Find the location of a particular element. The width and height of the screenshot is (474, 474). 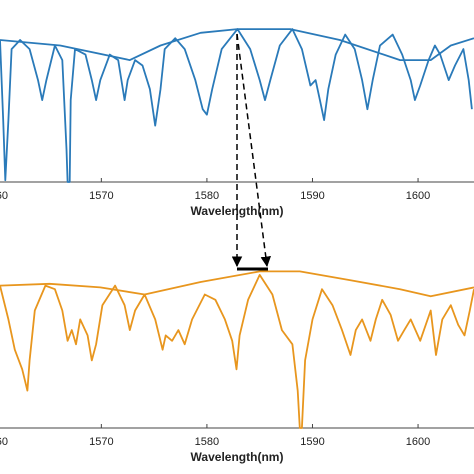

annotation-arrows is located at coordinates (251, 152).